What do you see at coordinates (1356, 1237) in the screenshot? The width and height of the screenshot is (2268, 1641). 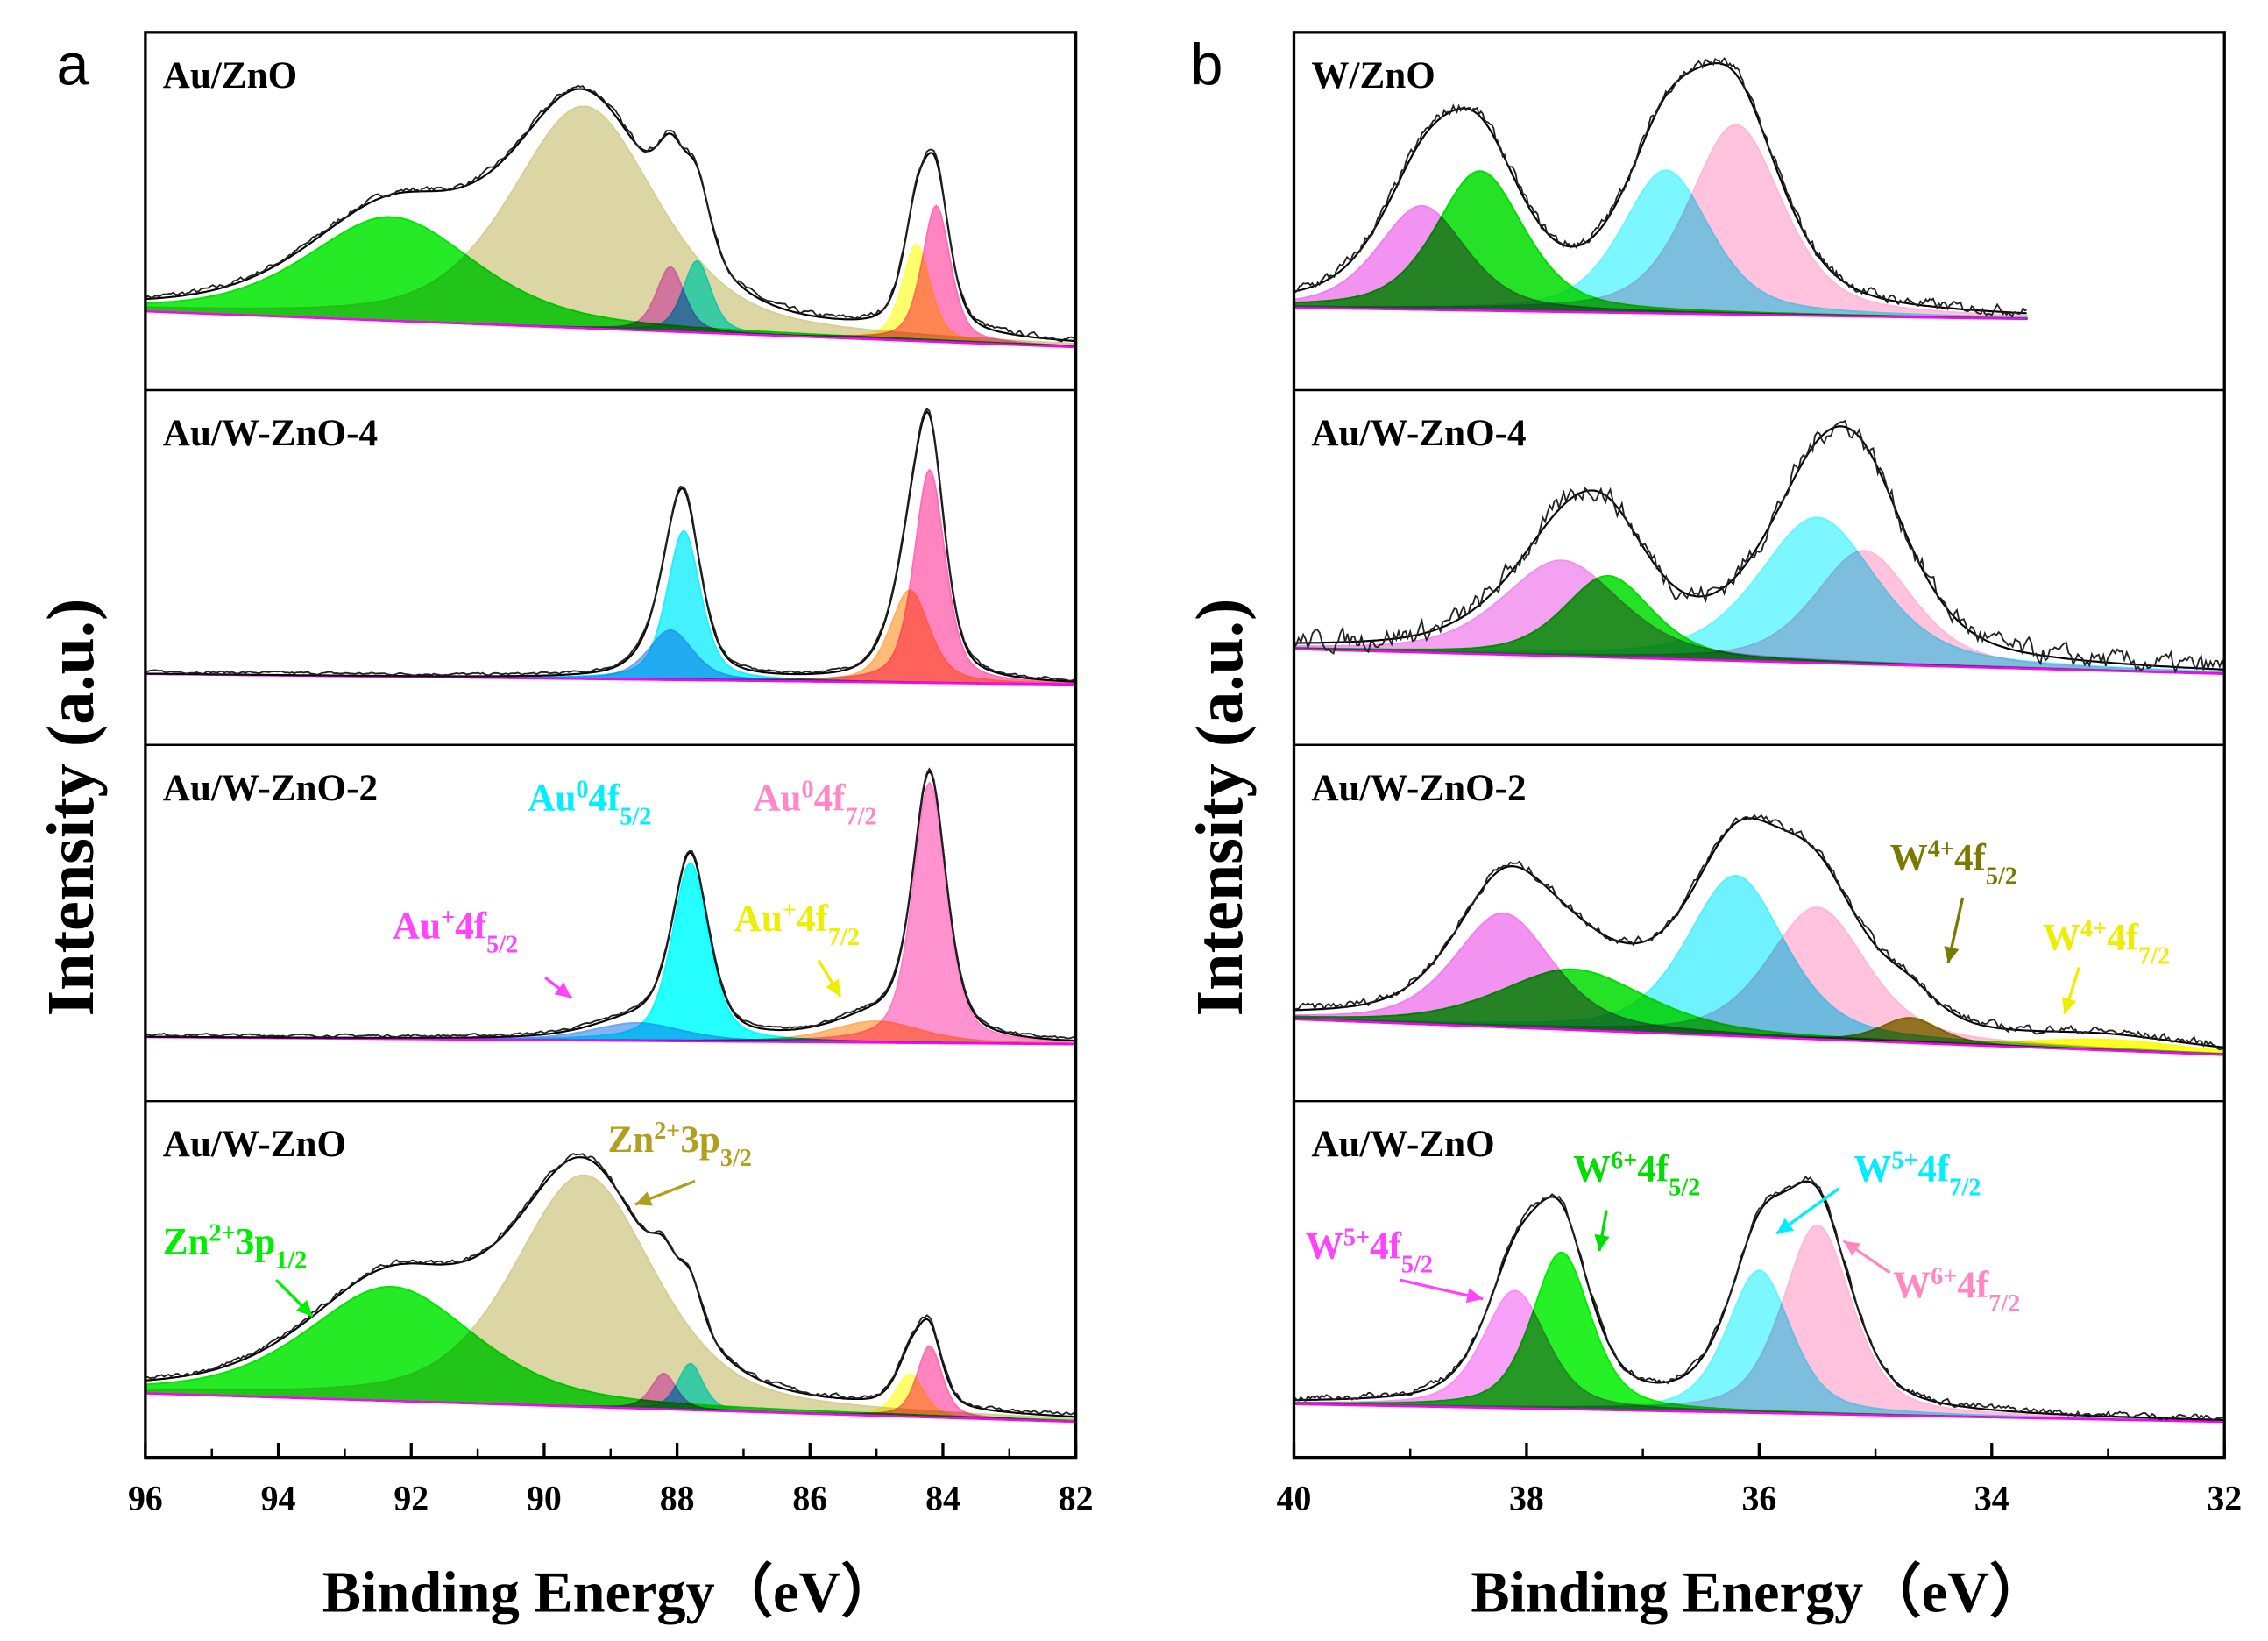 I see `annotation-sup: 5+` at bounding box center [1356, 1237].